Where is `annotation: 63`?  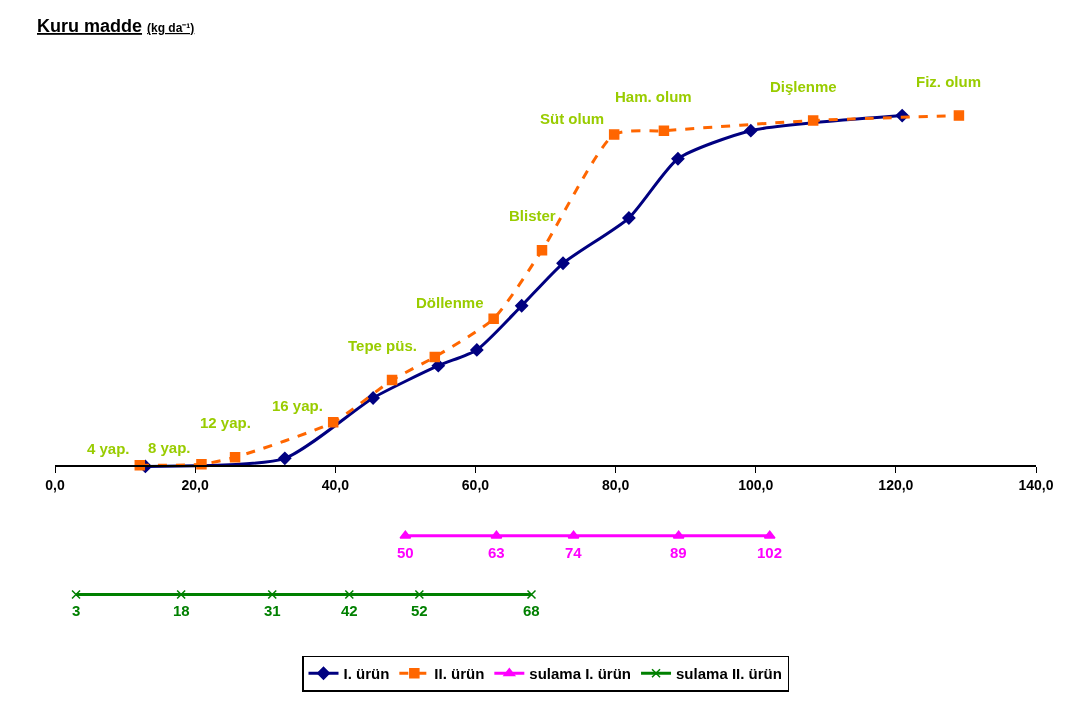 annotation: 63 is located at coordinates (496, 552).